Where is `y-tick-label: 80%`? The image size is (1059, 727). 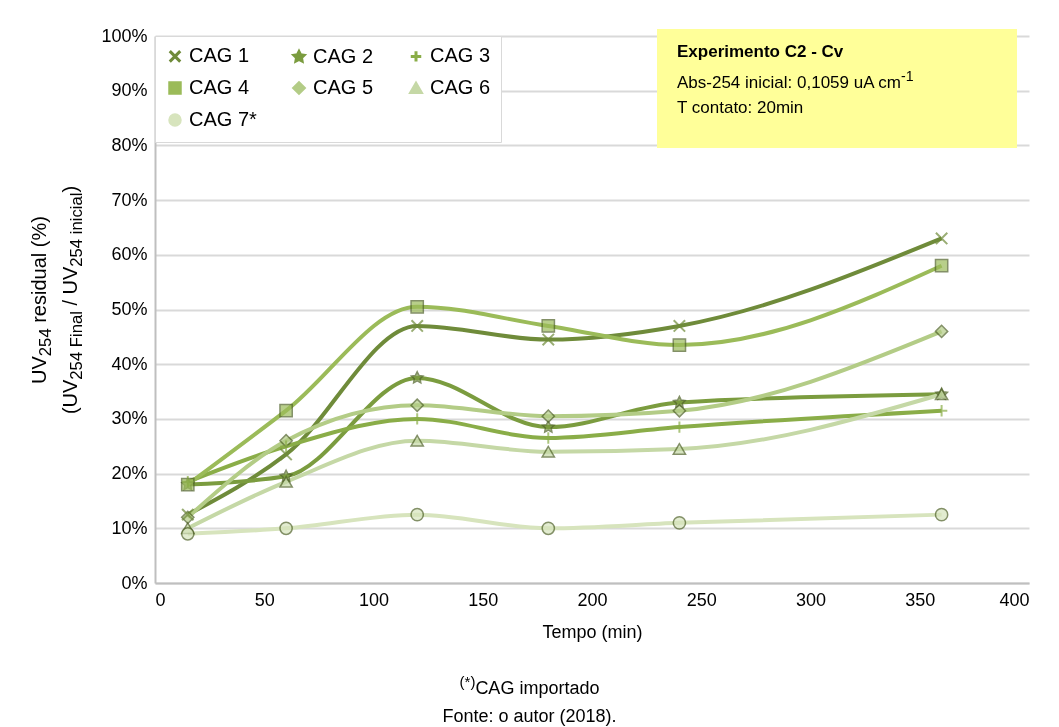
y-tick-label: 80% is located at coordinates (129, 144).